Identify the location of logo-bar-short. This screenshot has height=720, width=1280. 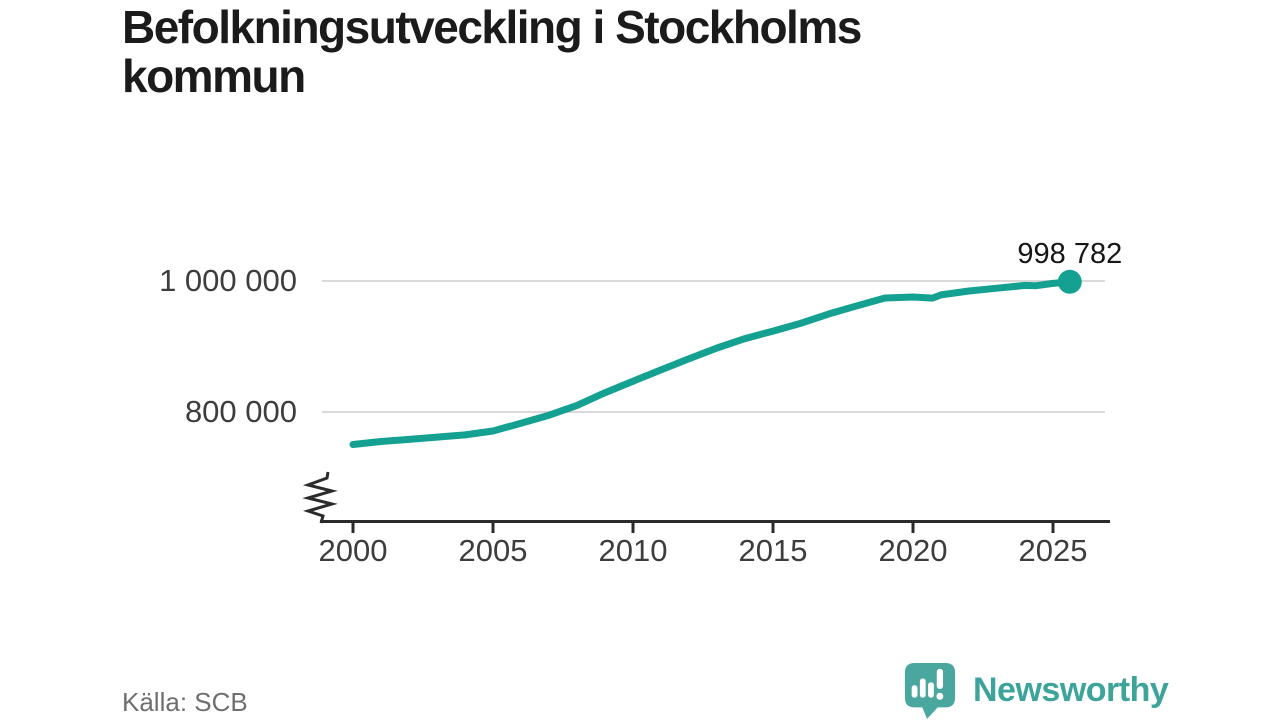
(914, 691).